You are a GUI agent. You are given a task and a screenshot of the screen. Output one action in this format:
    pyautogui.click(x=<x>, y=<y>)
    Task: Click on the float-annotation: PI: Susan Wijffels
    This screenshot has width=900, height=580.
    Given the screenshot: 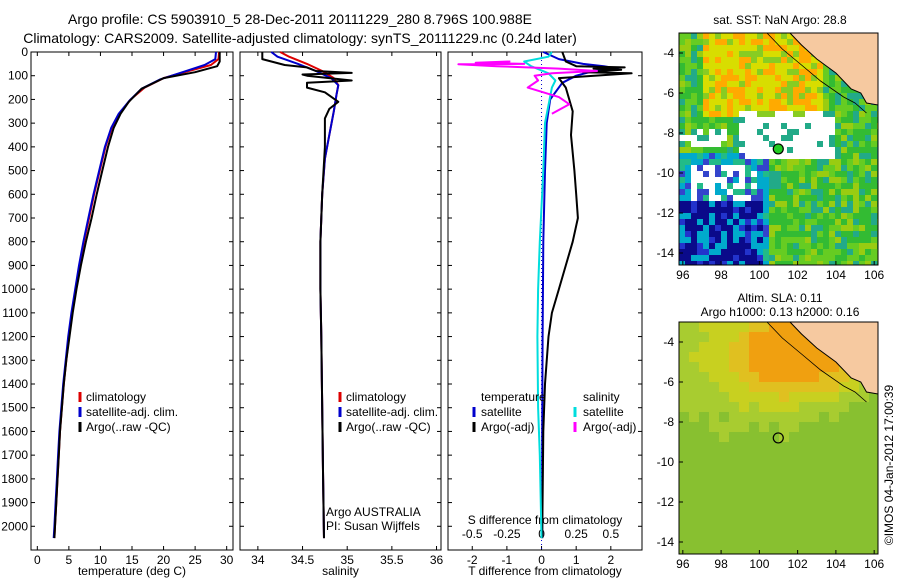 What is the action you would take?
    pyautogui.click(x=373, y=526)
    